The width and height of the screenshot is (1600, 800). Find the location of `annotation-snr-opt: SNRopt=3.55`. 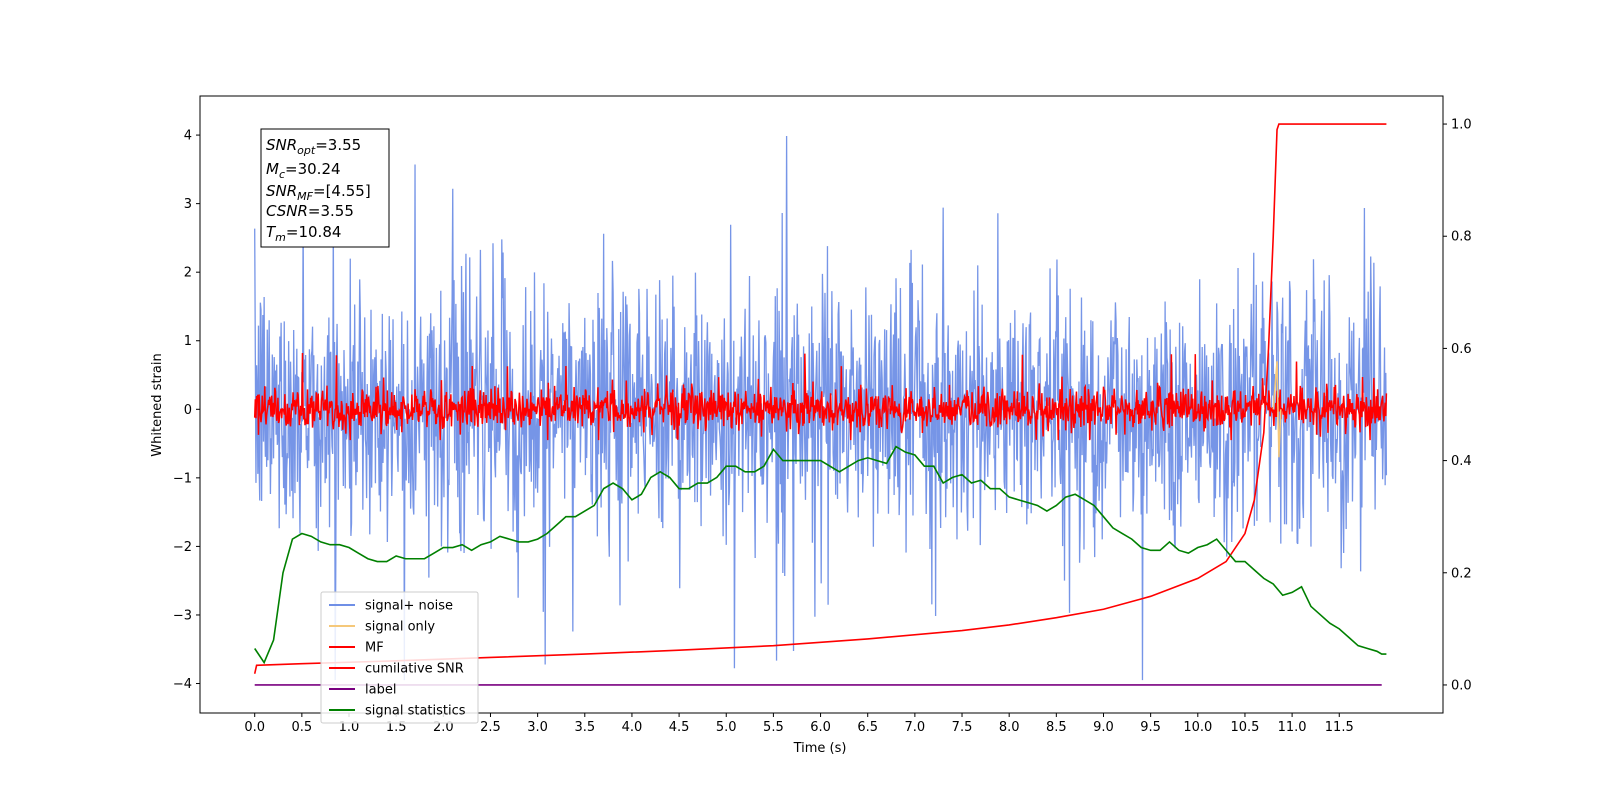

annotation-snr-opt: SNRopt=3.55 is located at coordinates (313, 146).